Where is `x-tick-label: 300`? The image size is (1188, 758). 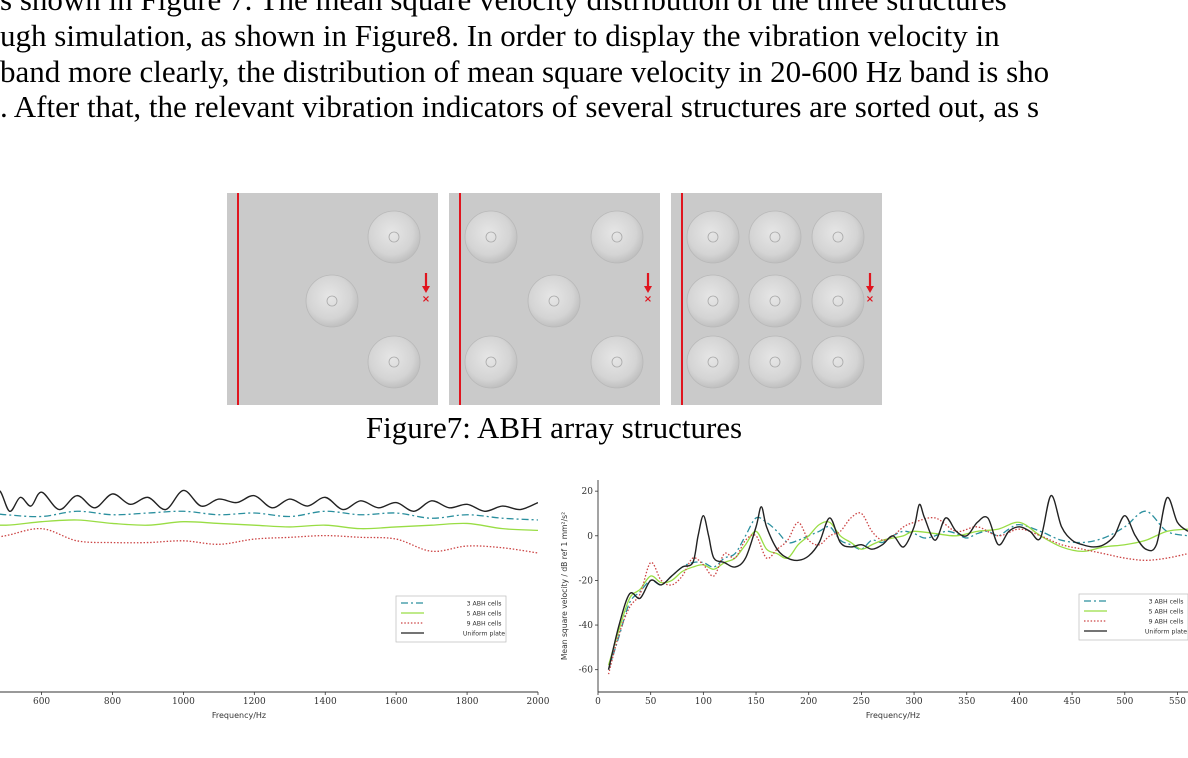
x-tick-label: 300 is located at coordinates (913, 702).